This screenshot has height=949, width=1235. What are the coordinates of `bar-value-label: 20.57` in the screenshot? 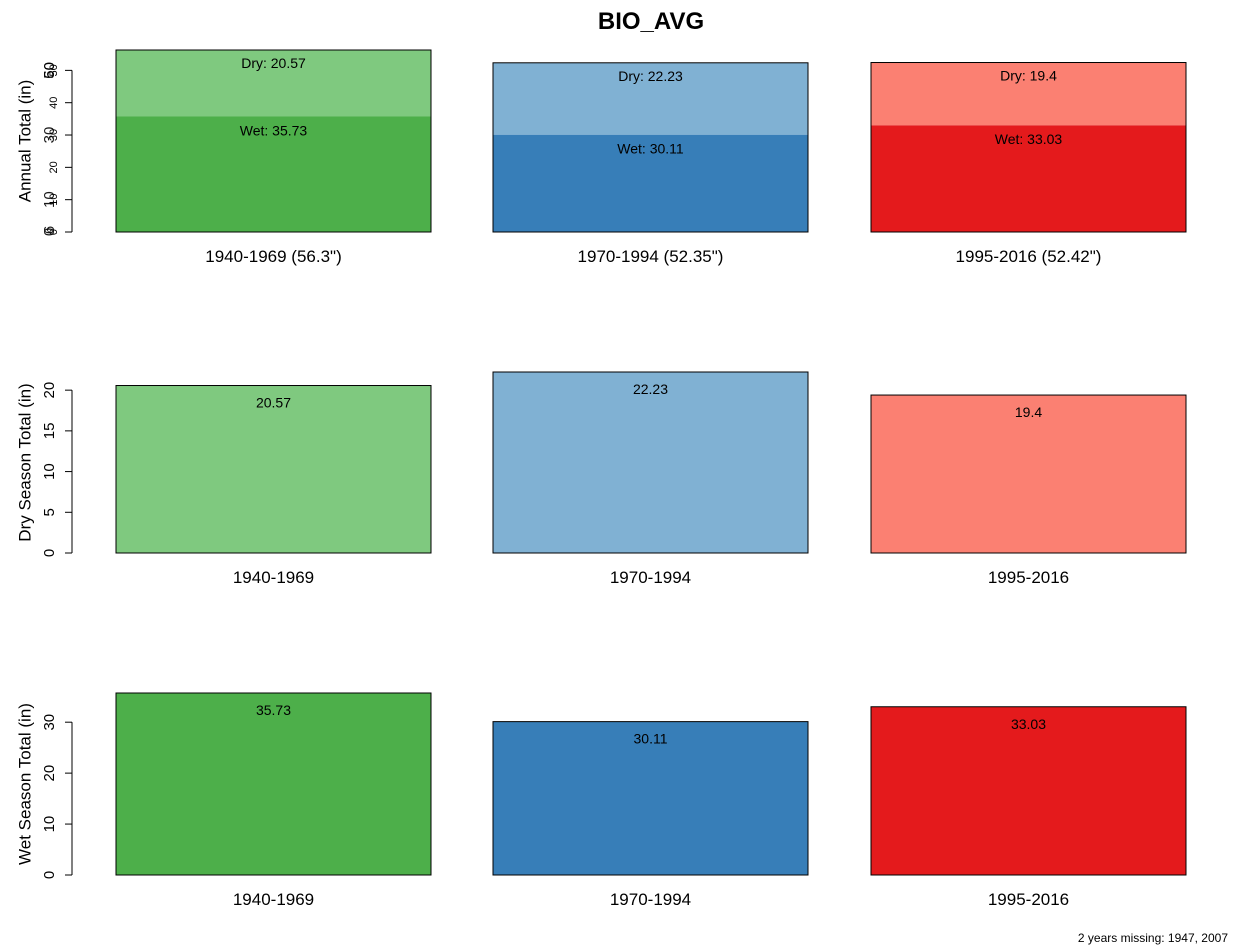 It's located at (273, 403).